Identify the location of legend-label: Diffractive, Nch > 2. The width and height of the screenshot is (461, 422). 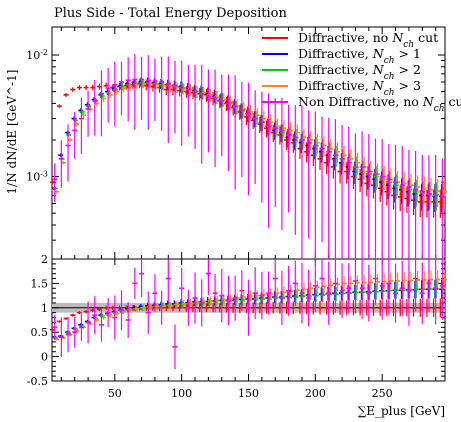
(359, 72).